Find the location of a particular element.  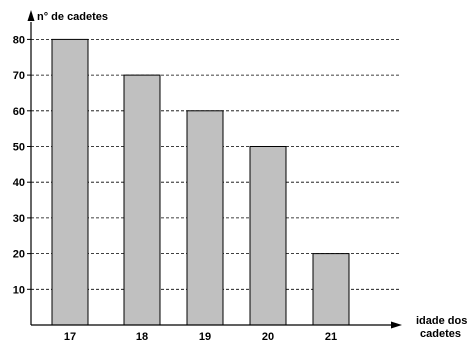

x-tick-label: 19 is located at coordinates (205, 336).